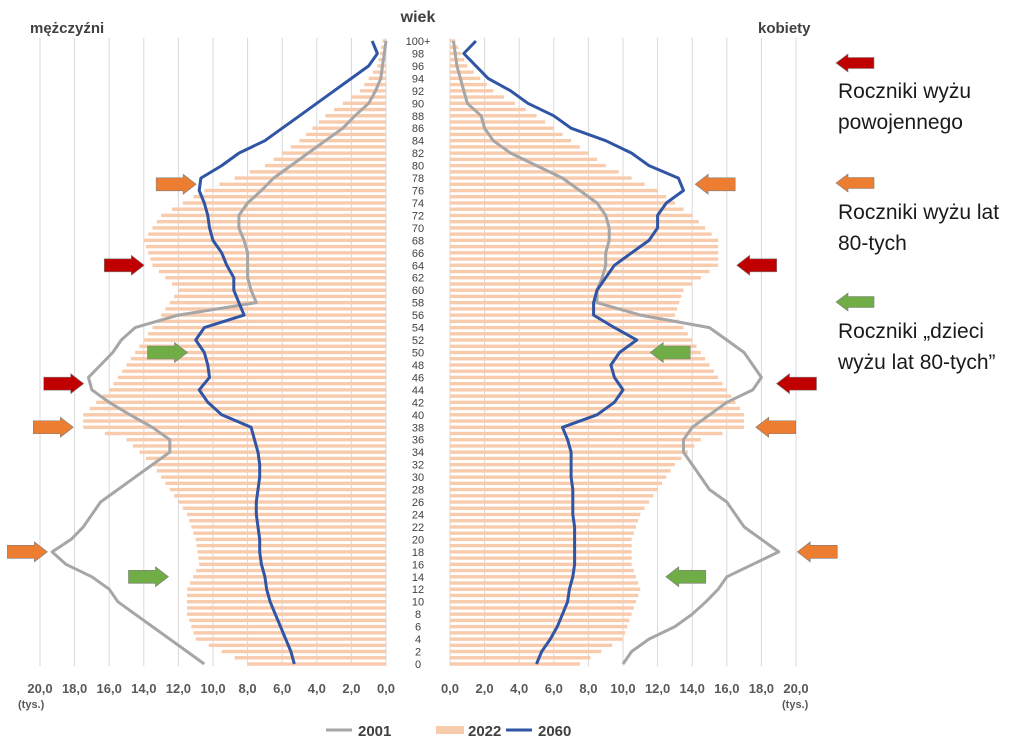 This screenshot has height=742, width=1028. Describe the element at coordinates (282, 688) in the screenshot. I see `x-tick-label-left: 6,0` at that location.